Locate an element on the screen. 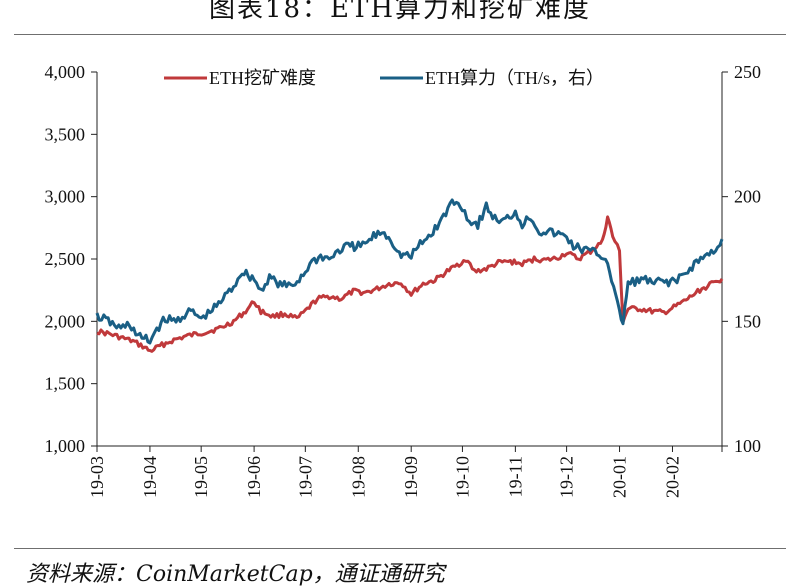 This screenshot has height=588, width=800. x-tick-label: 19-04 is located at coordinates (150, 477).